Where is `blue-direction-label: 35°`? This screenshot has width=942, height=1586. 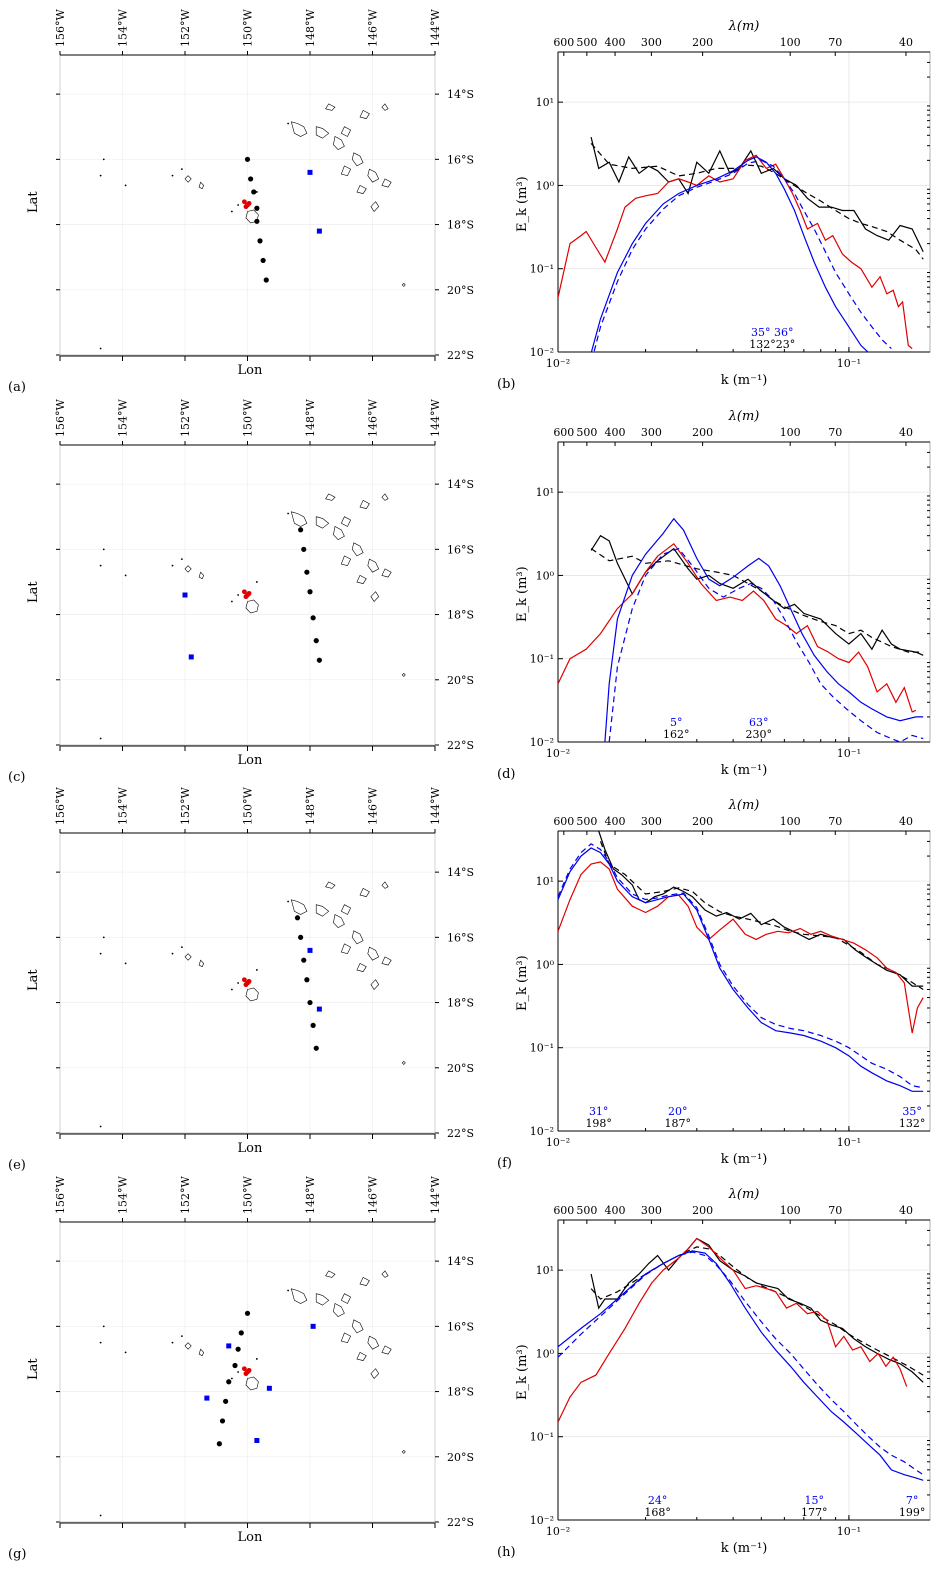
blue-direction-label: 35° is located at coordinates (912, 1111).